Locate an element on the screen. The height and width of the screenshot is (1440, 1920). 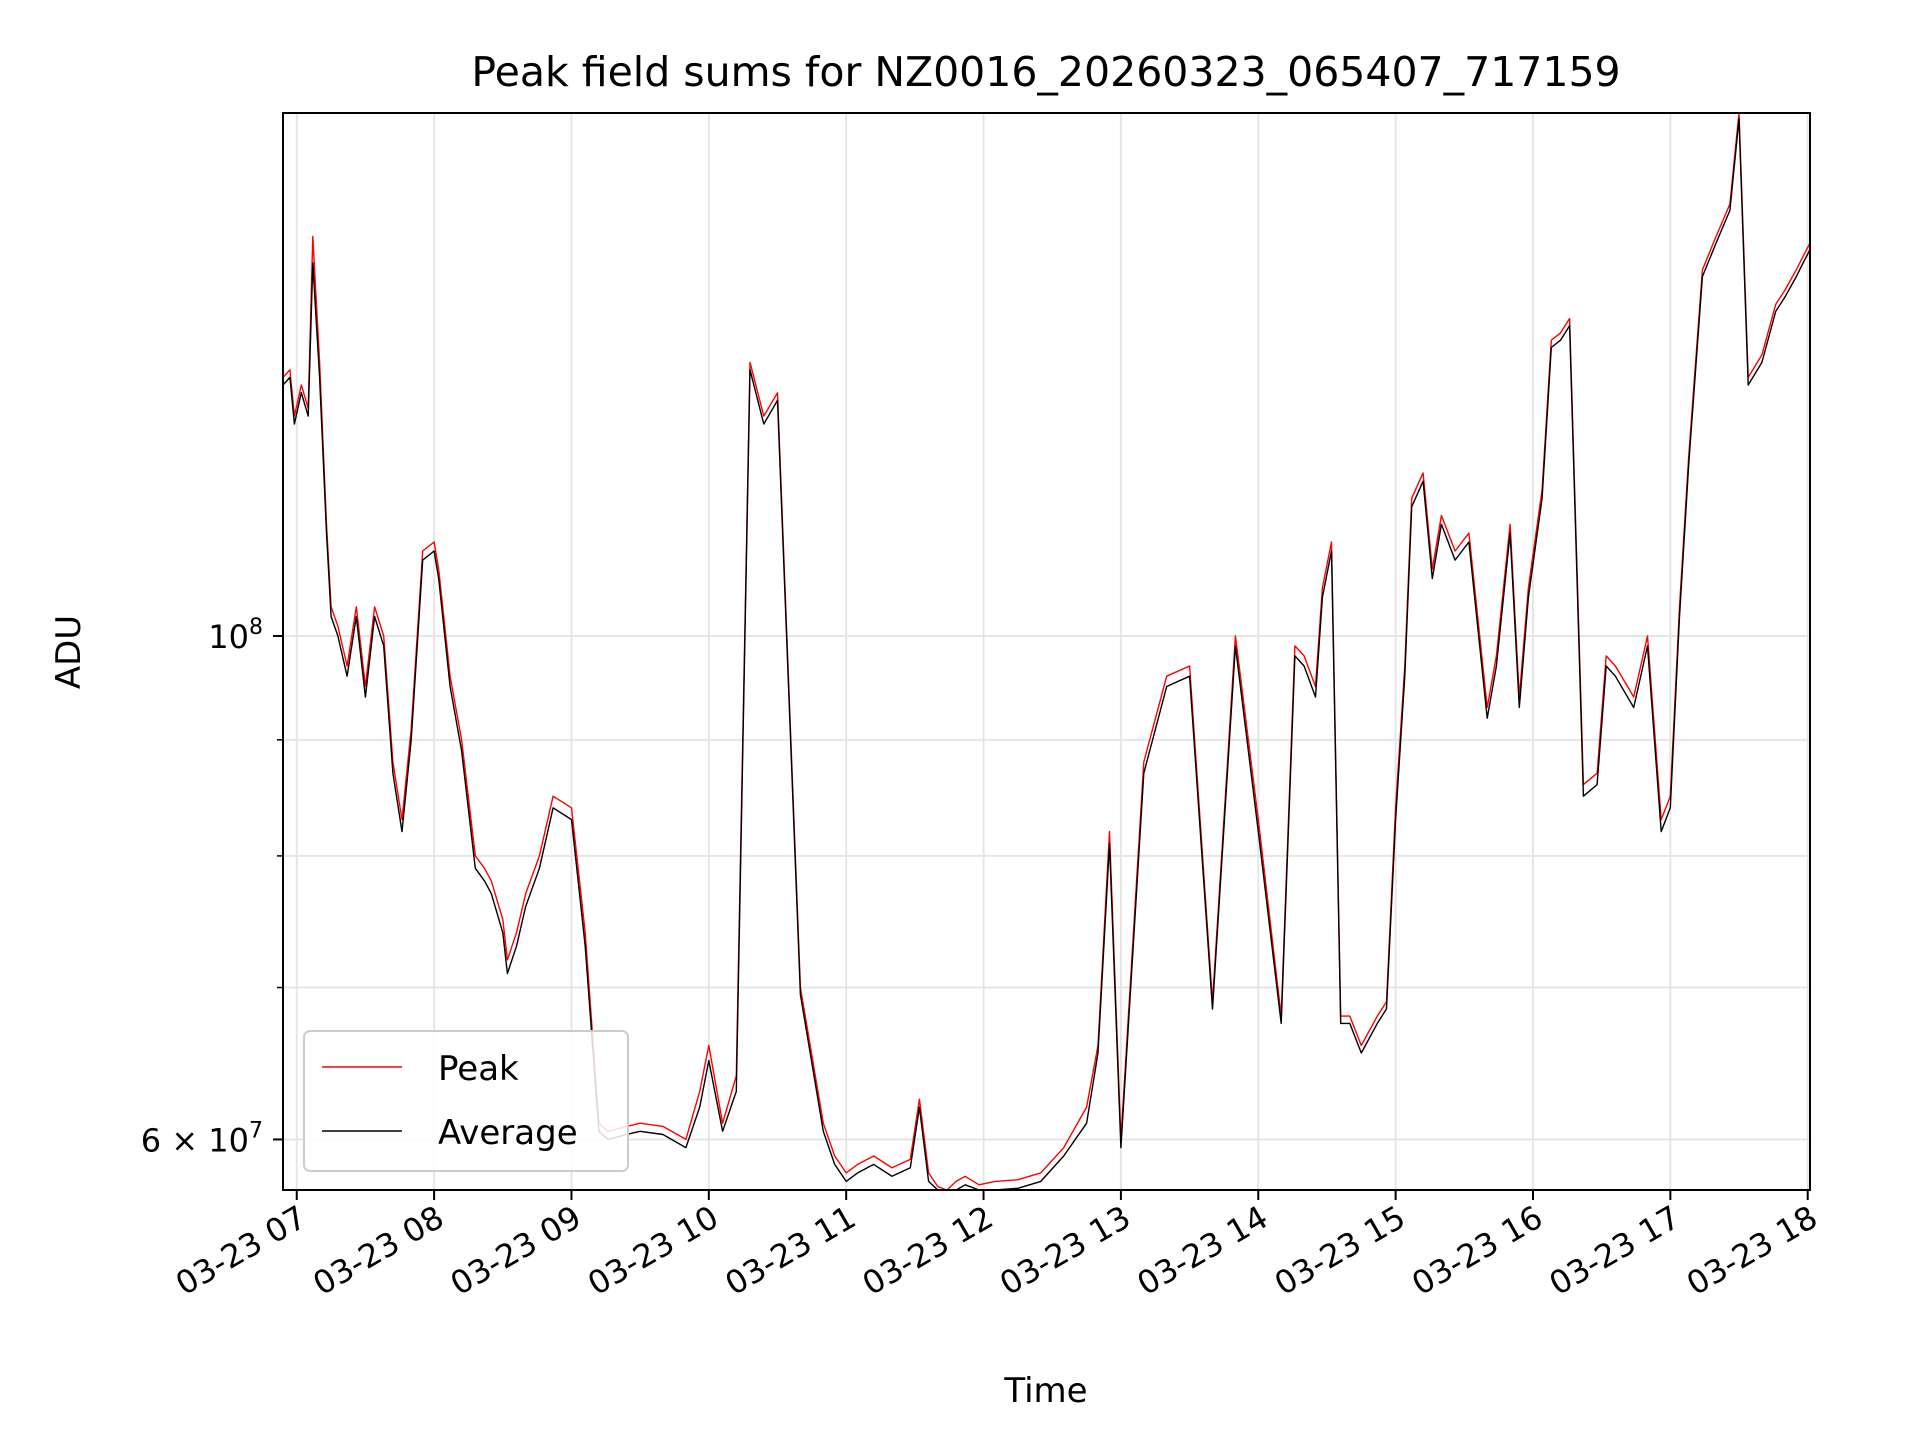
y-axis-label: ADU is located at coordinates (69, 652).